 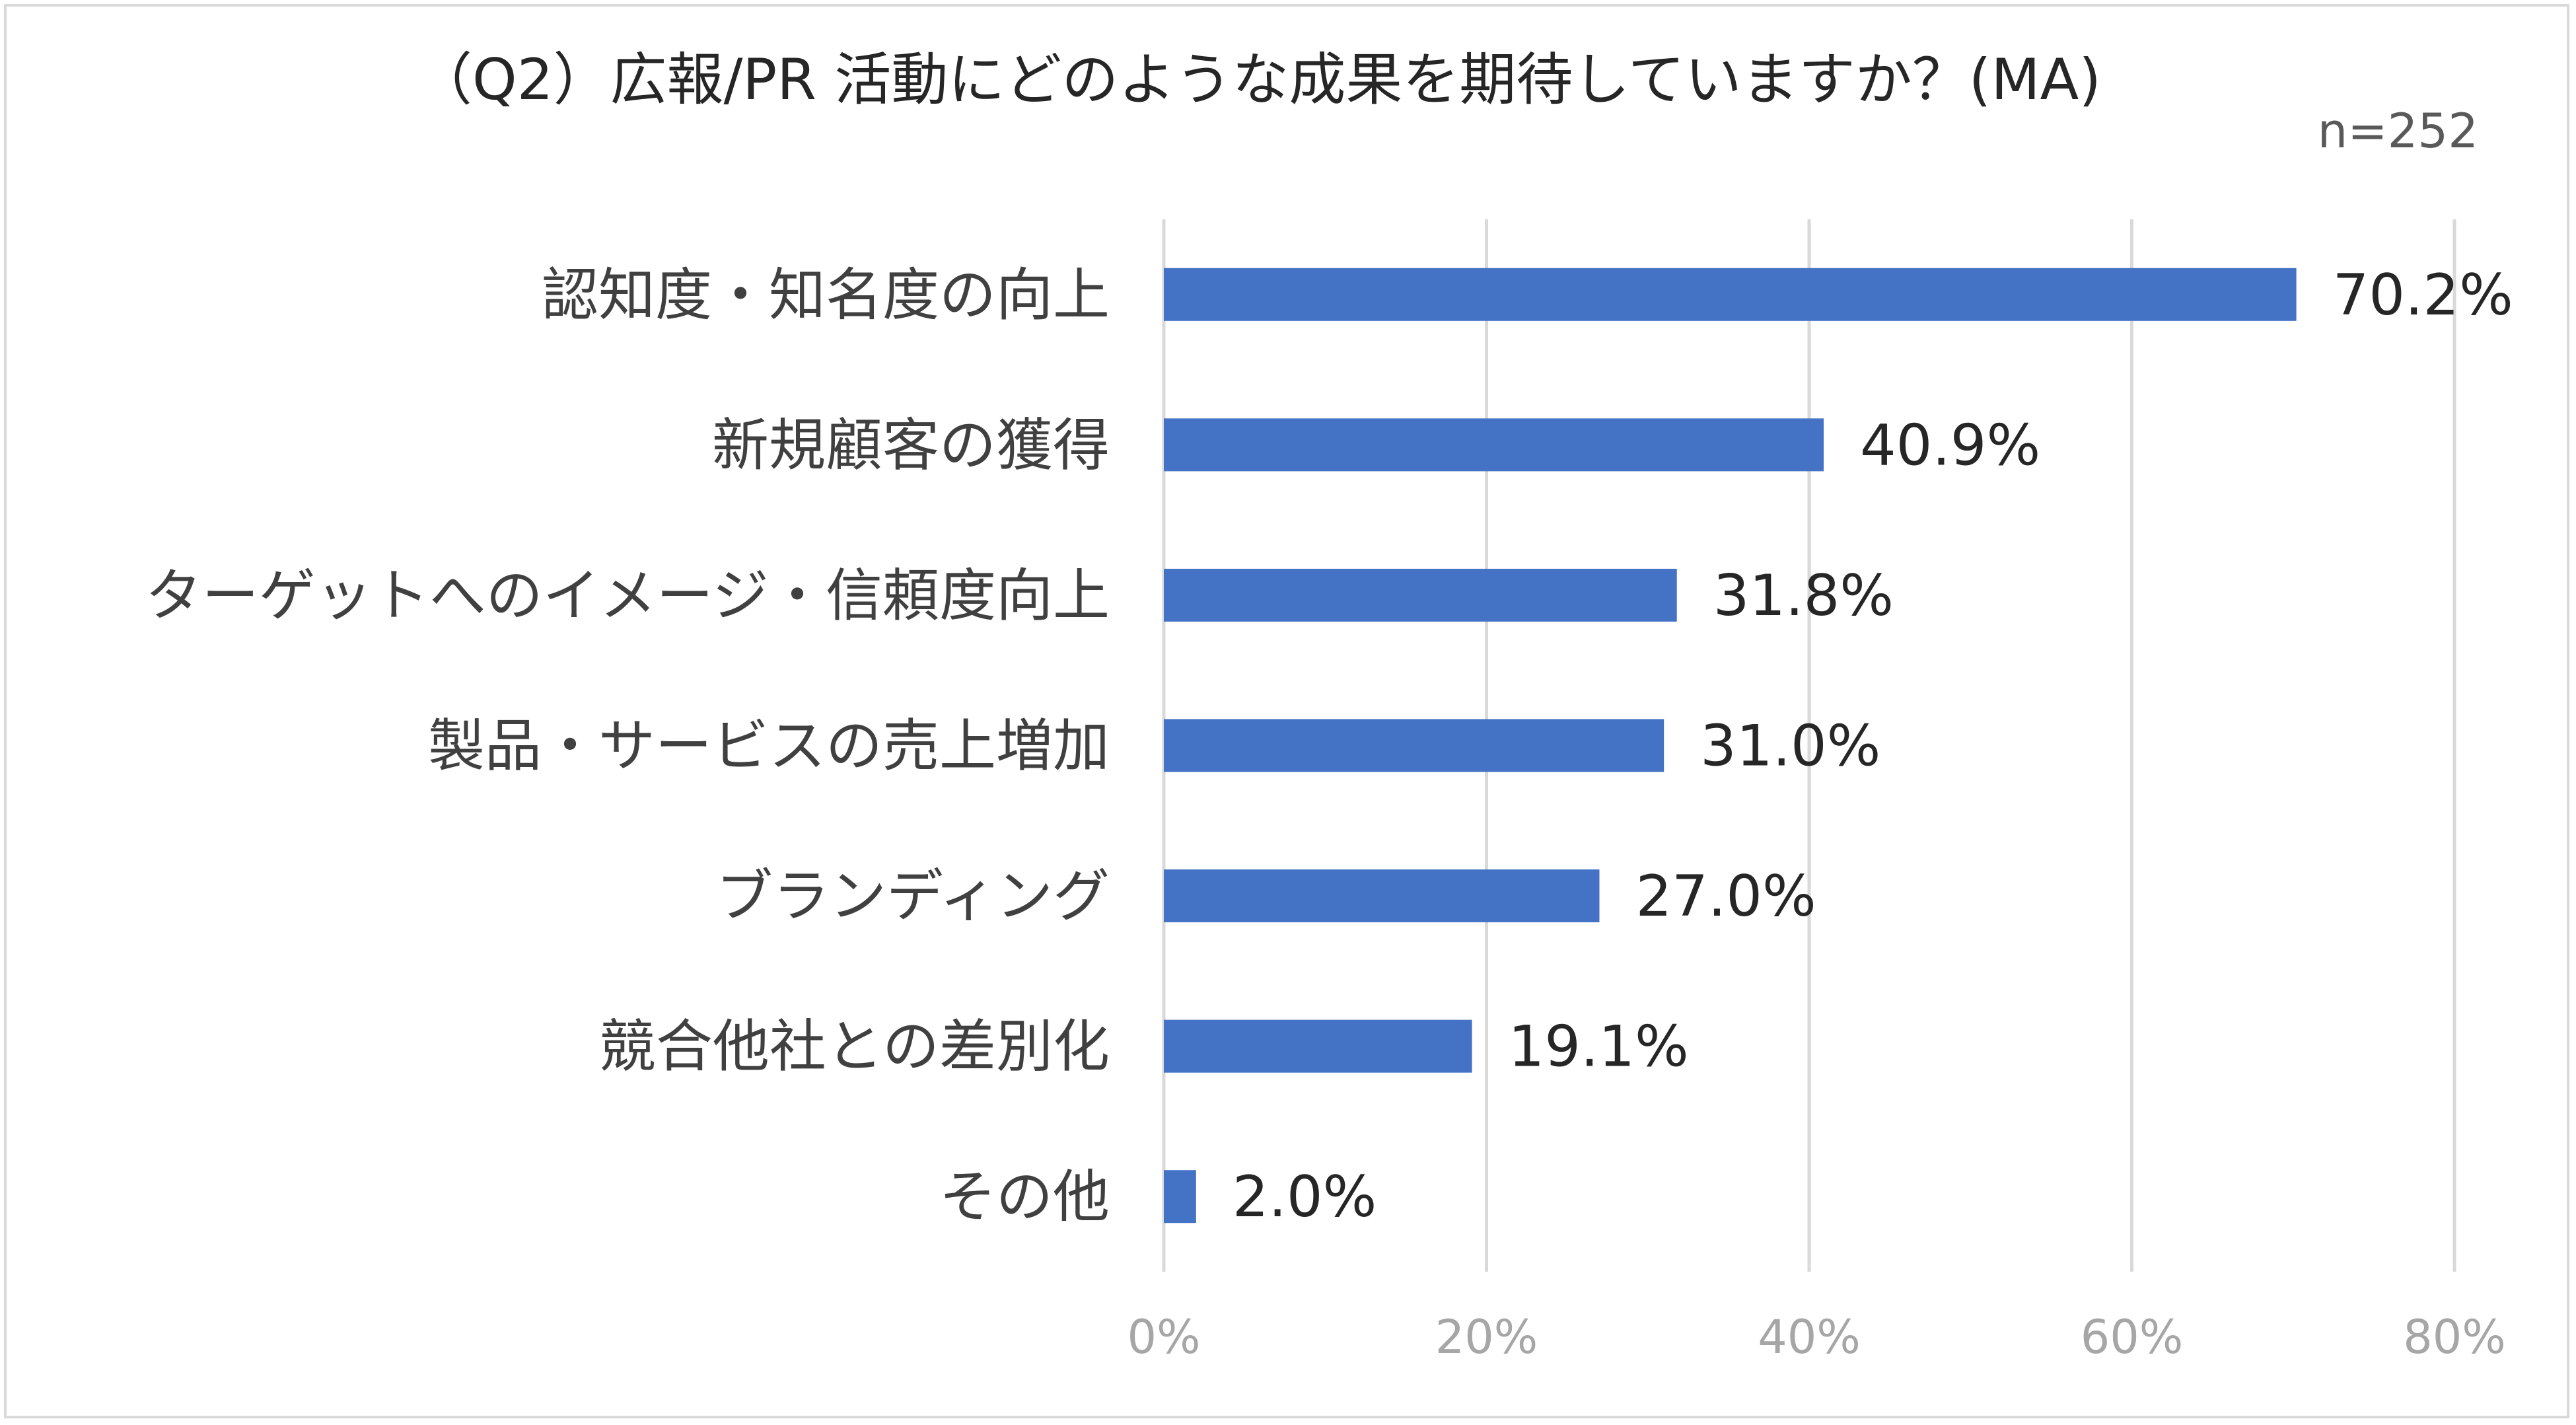 I want to click on data-label: 27.0%, so click(x=1725, y=896).